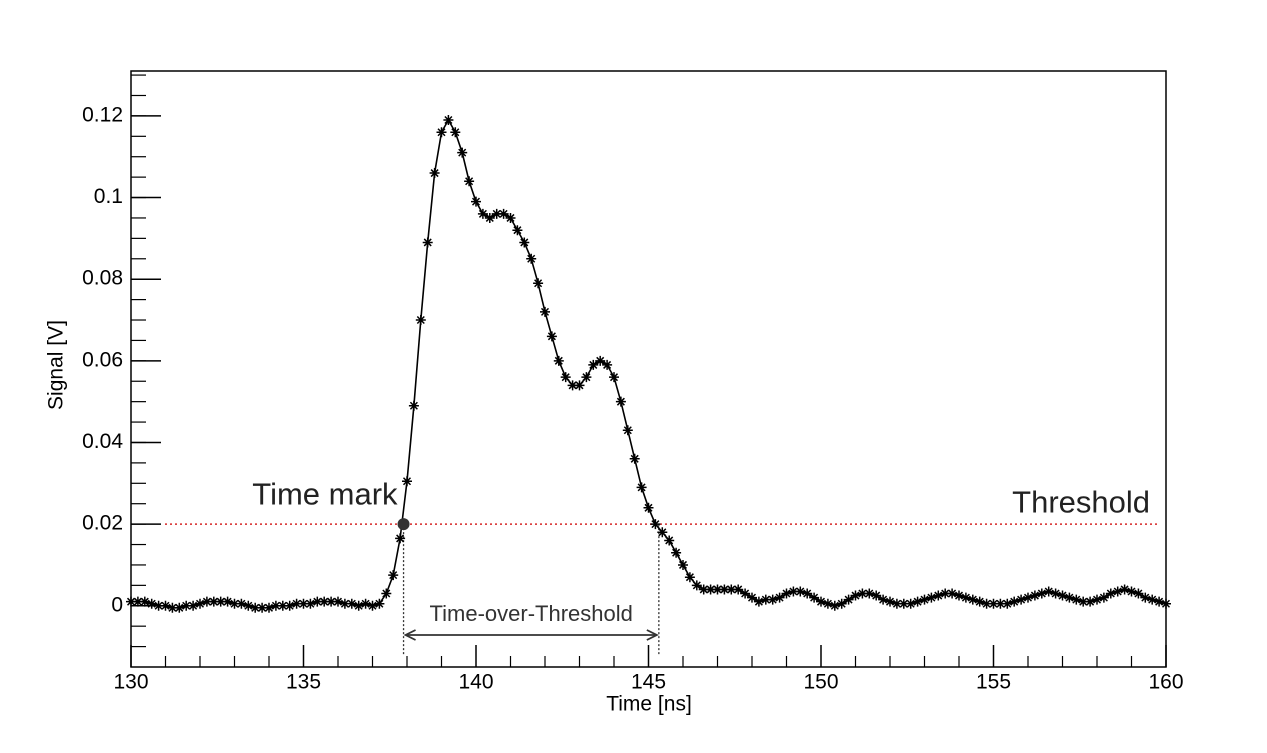  Describe the element at coordinates (102, 523) in the screenshot. I see `y-tick-label: 0.02` at that location.